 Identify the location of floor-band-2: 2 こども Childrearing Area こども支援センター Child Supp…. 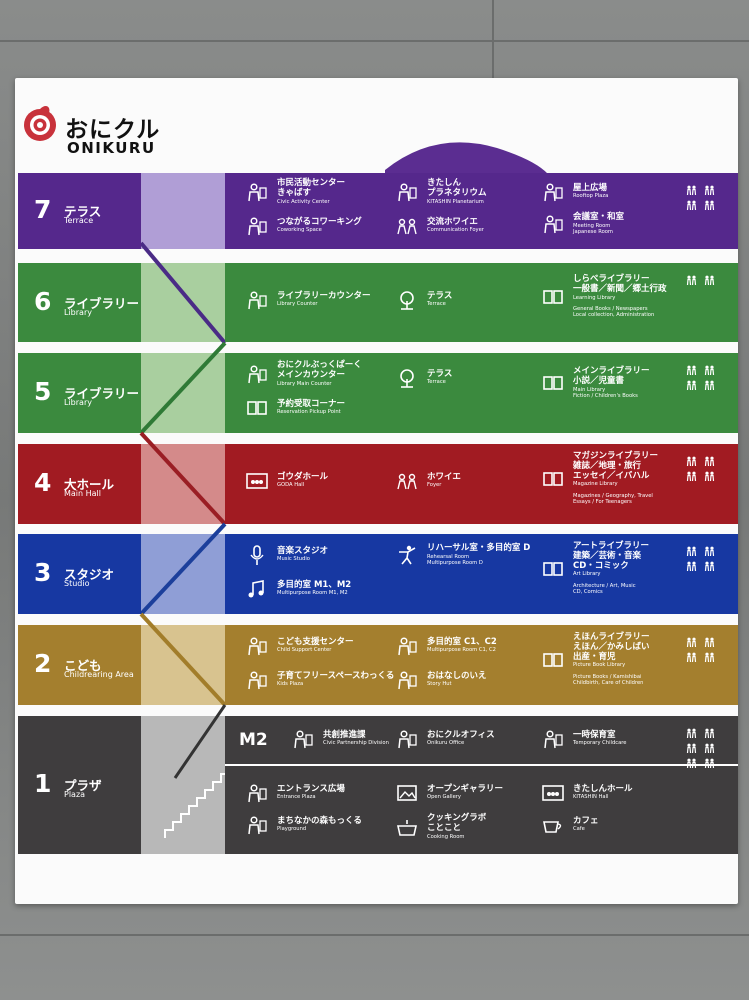
(376, 665).